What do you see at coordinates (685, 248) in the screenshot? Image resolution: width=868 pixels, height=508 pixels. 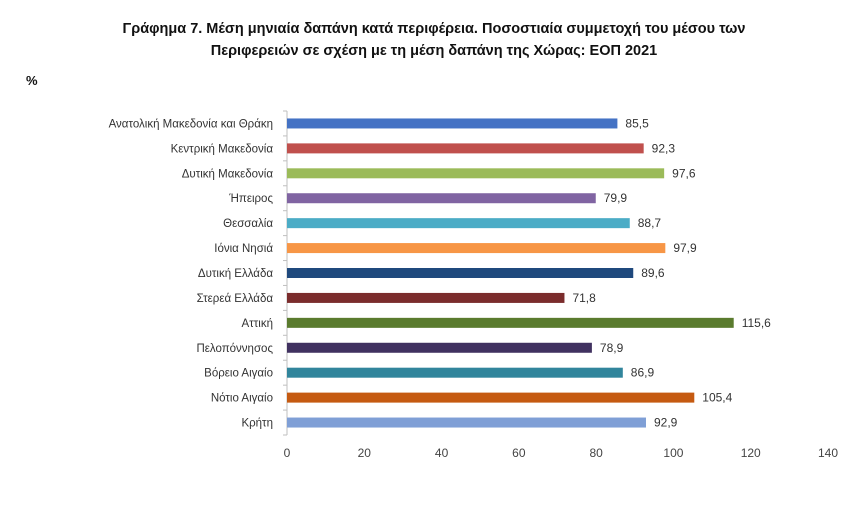 I see `data-label: 97,9` at bounding box center [685, 248].